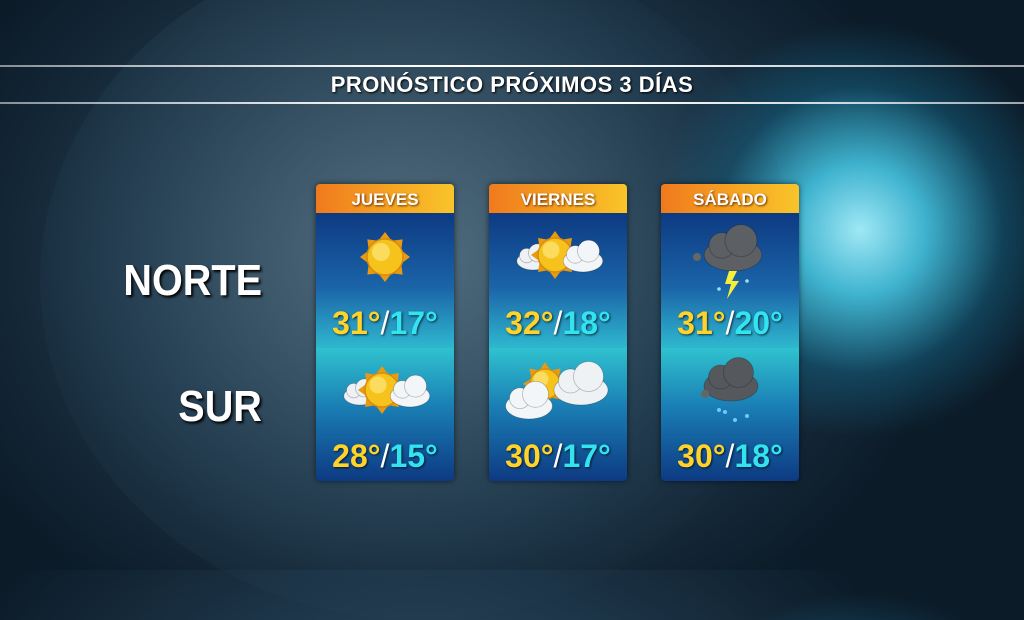 This screenshot has width=1024, height=620. I want to click on forecast-sur: 30°/17°, so click(558, 414).